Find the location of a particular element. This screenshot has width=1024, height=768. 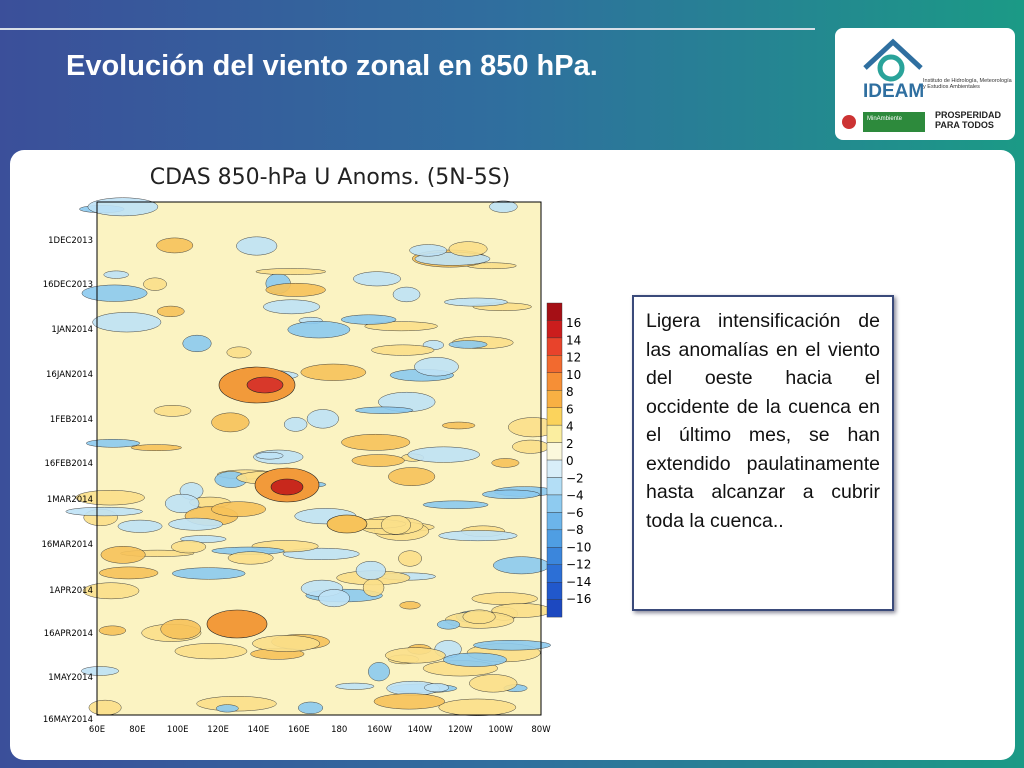

colorbar-label: −4 is located at coordinates (575, 496).